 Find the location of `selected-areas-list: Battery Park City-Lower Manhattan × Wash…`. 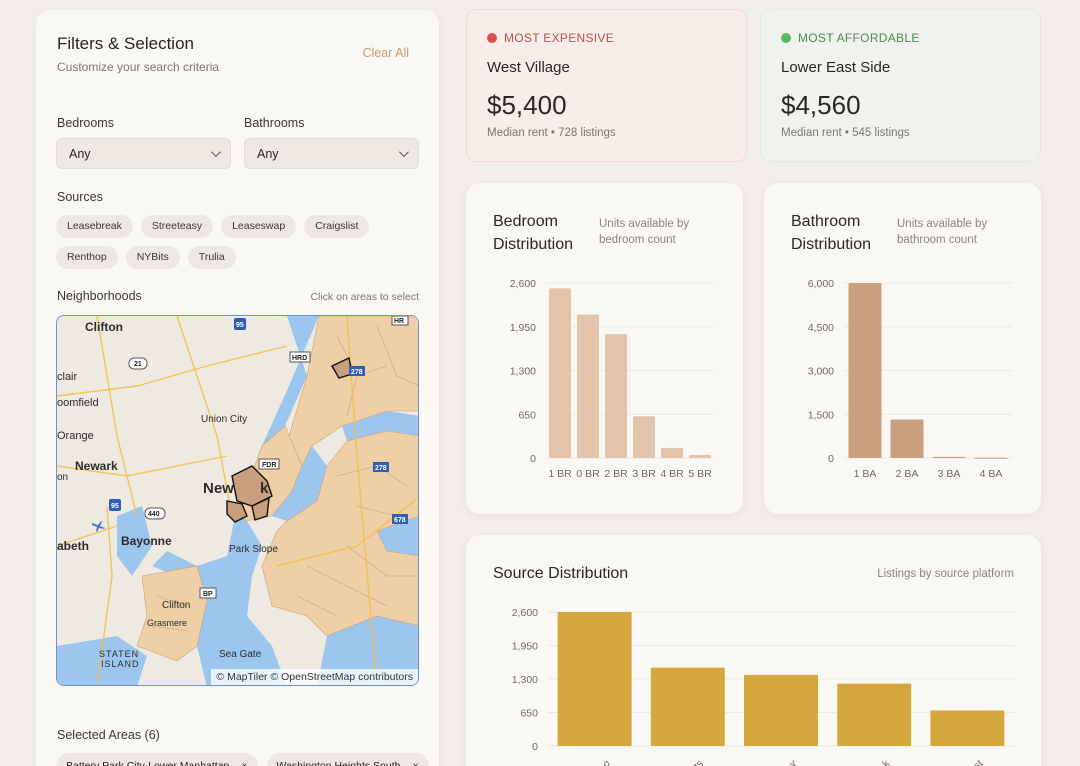

selected-areas-list: Battery Park City-Lower Manhattan × Wash… is located at coordinates (242, 759).